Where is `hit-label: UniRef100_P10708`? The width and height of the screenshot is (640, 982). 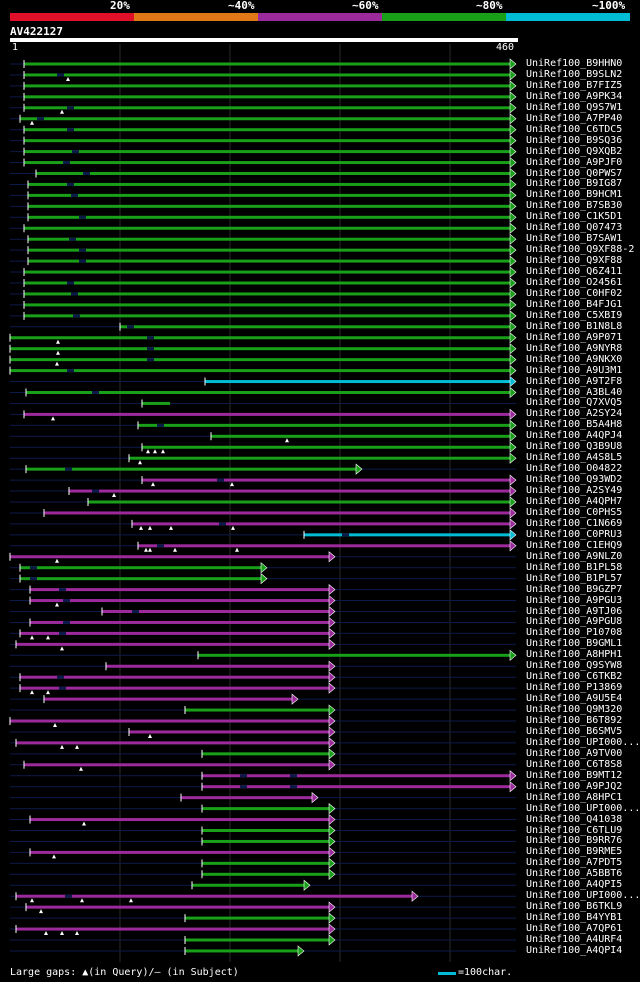 hit-label: UniRef100_P10708 is located at coordinates (574, 633).